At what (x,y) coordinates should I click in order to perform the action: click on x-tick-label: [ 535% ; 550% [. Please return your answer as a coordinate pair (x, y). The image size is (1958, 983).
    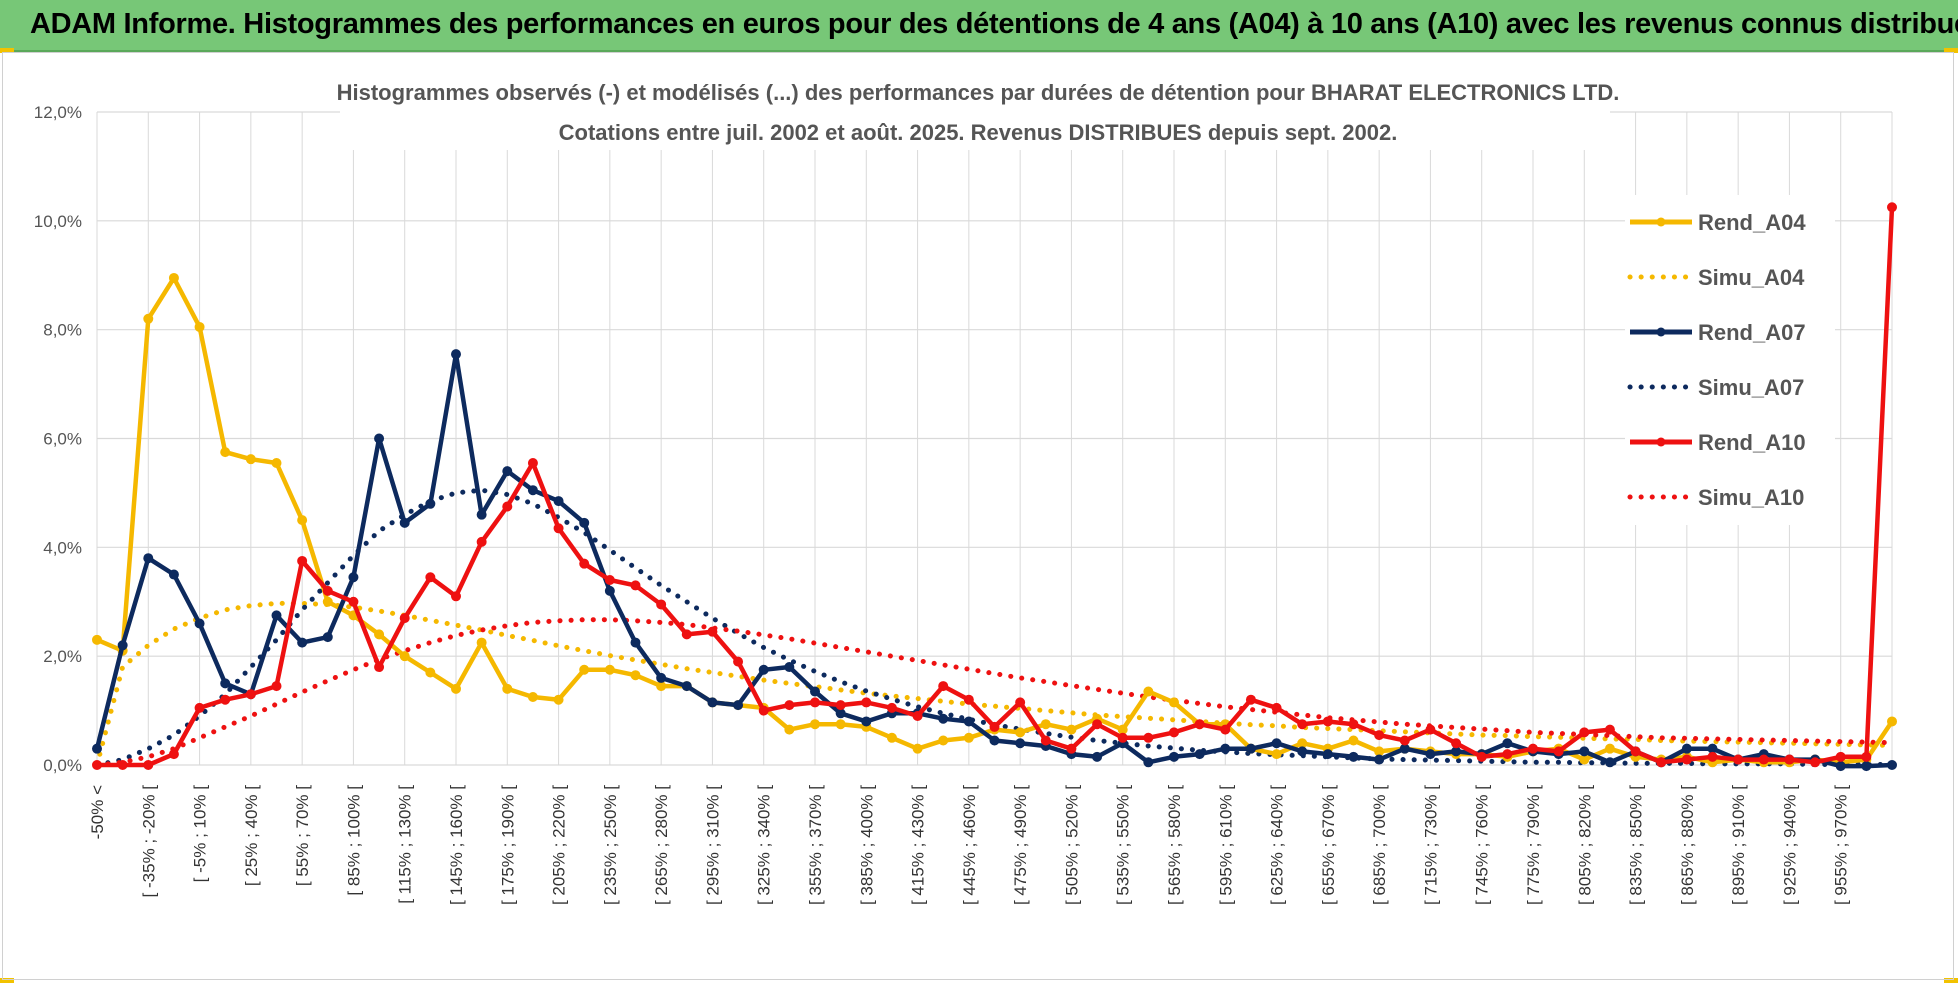
    Looking at the image, I should click on (1123, 845).